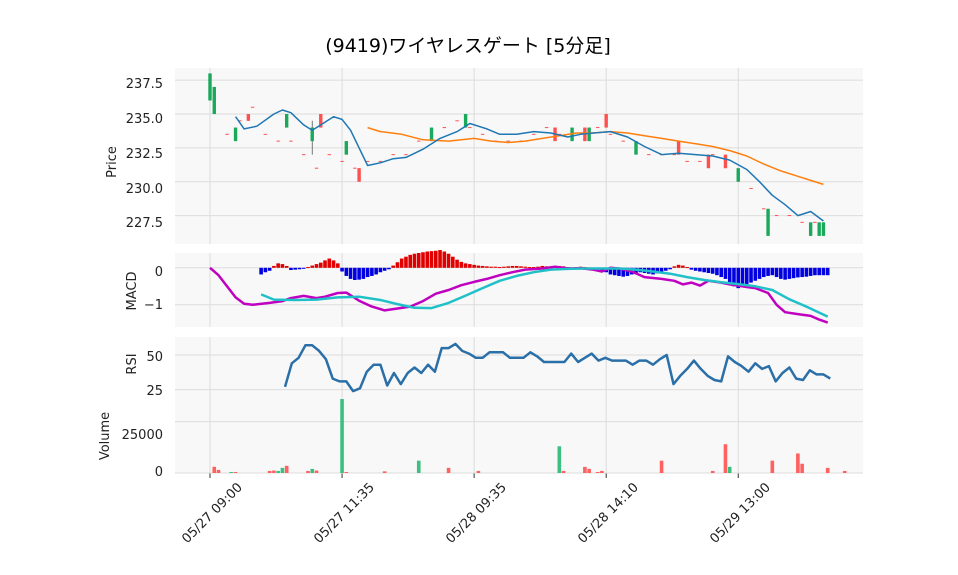  I want to click on volume-axis-label: Volume, so click(105, 436).